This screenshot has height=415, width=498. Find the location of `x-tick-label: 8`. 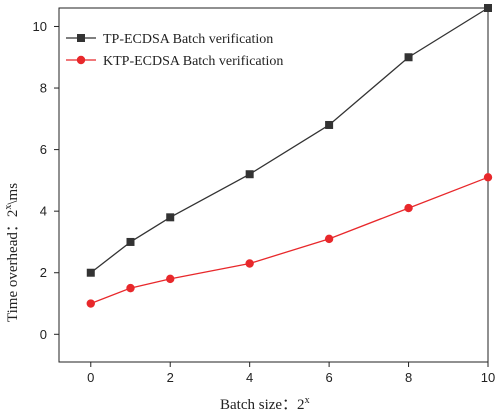

x-tick-label: 8 is located at coordinates (408, 377).